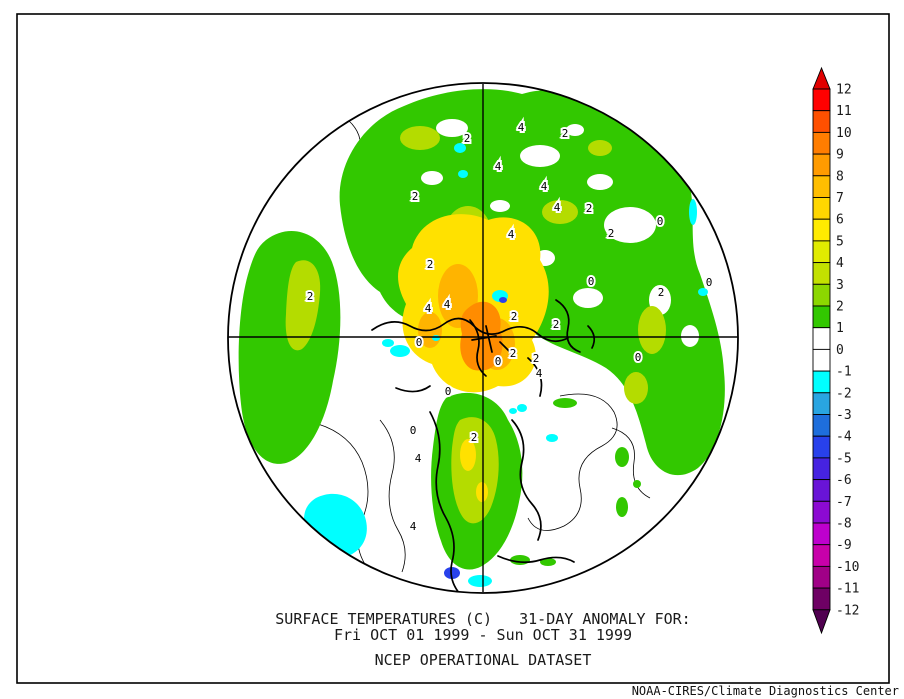  What do you see at coordinates (844, 393) in the screenshot?
I see `colorbar-tick-label: -2` at bounding box center [844, 393].